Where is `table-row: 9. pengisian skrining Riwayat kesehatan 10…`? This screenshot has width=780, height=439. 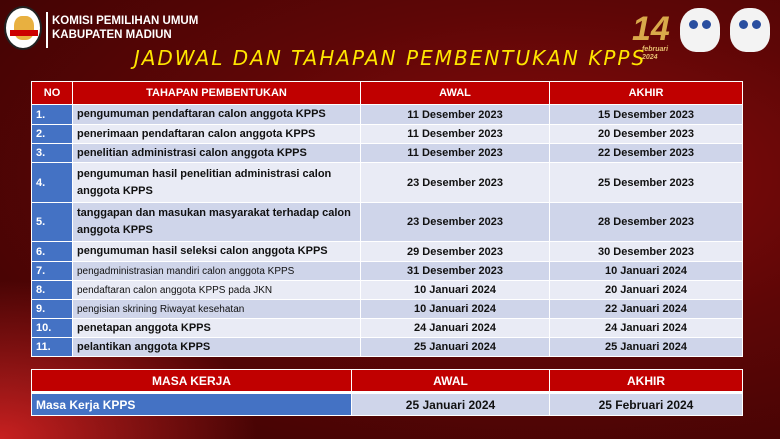 table-row: 9. pengisian skrining Riwayat kesehatan 10… is located at coordinates (387, 309).